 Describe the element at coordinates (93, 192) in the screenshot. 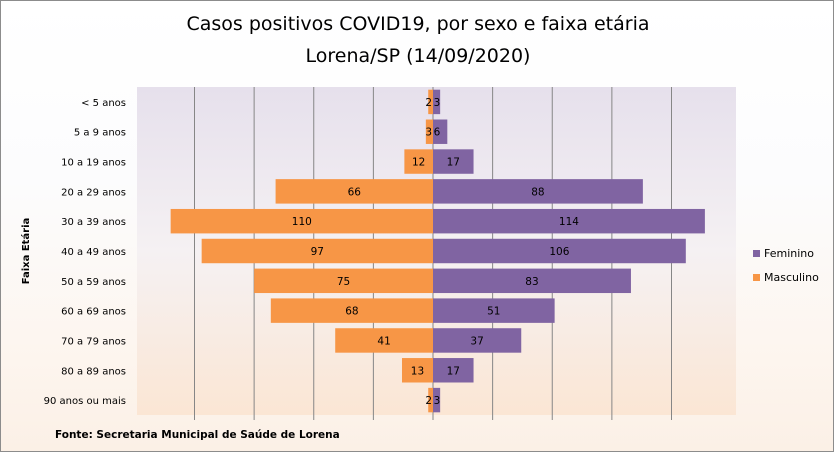

I see `category-tick-label: 20 a 29 anos` at that location.